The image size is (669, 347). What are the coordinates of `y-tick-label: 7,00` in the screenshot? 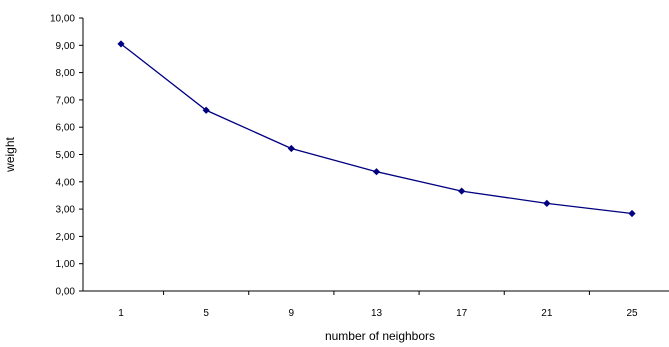 It's located at (66, 100).